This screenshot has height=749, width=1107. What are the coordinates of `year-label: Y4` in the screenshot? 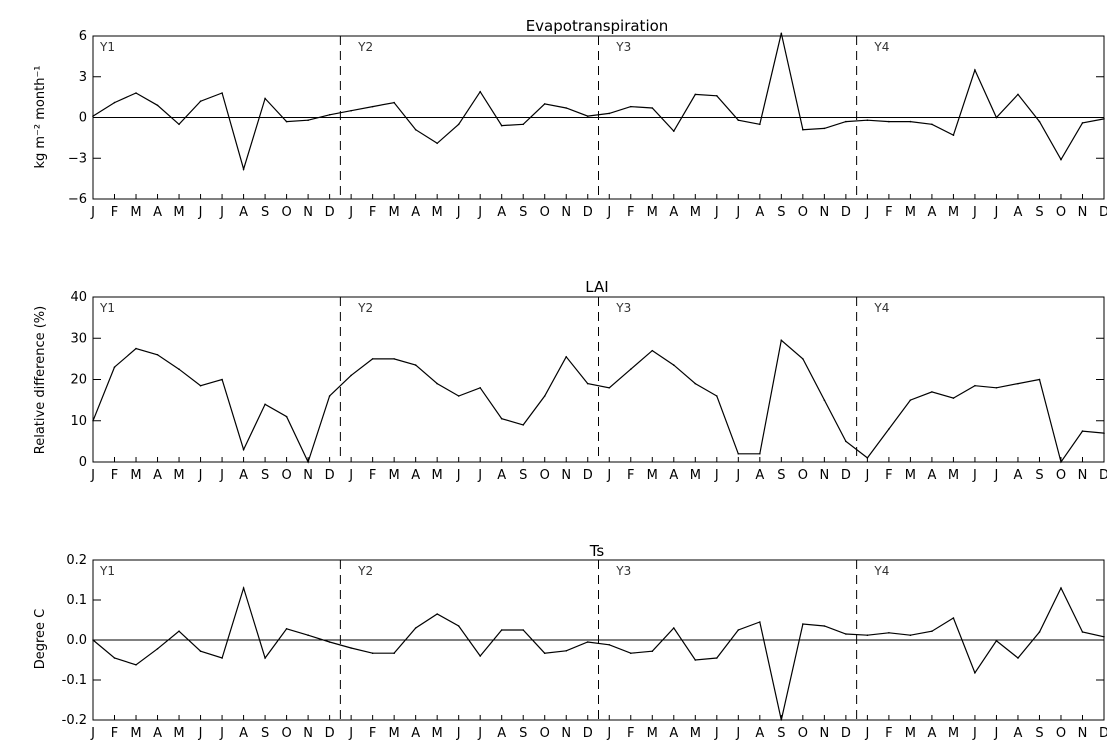 It's located at (881, 571).